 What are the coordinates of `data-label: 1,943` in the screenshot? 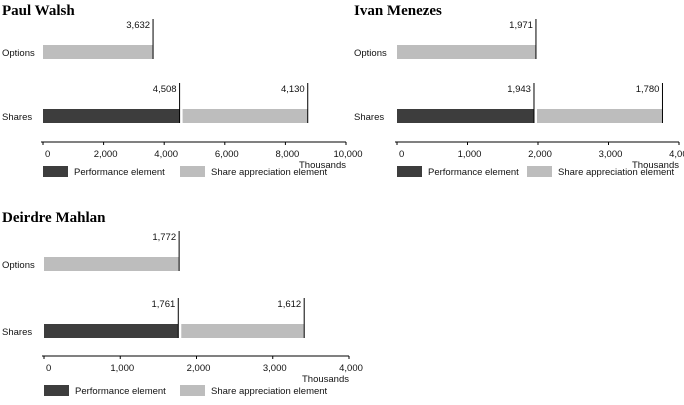 It's located at (519, 89).